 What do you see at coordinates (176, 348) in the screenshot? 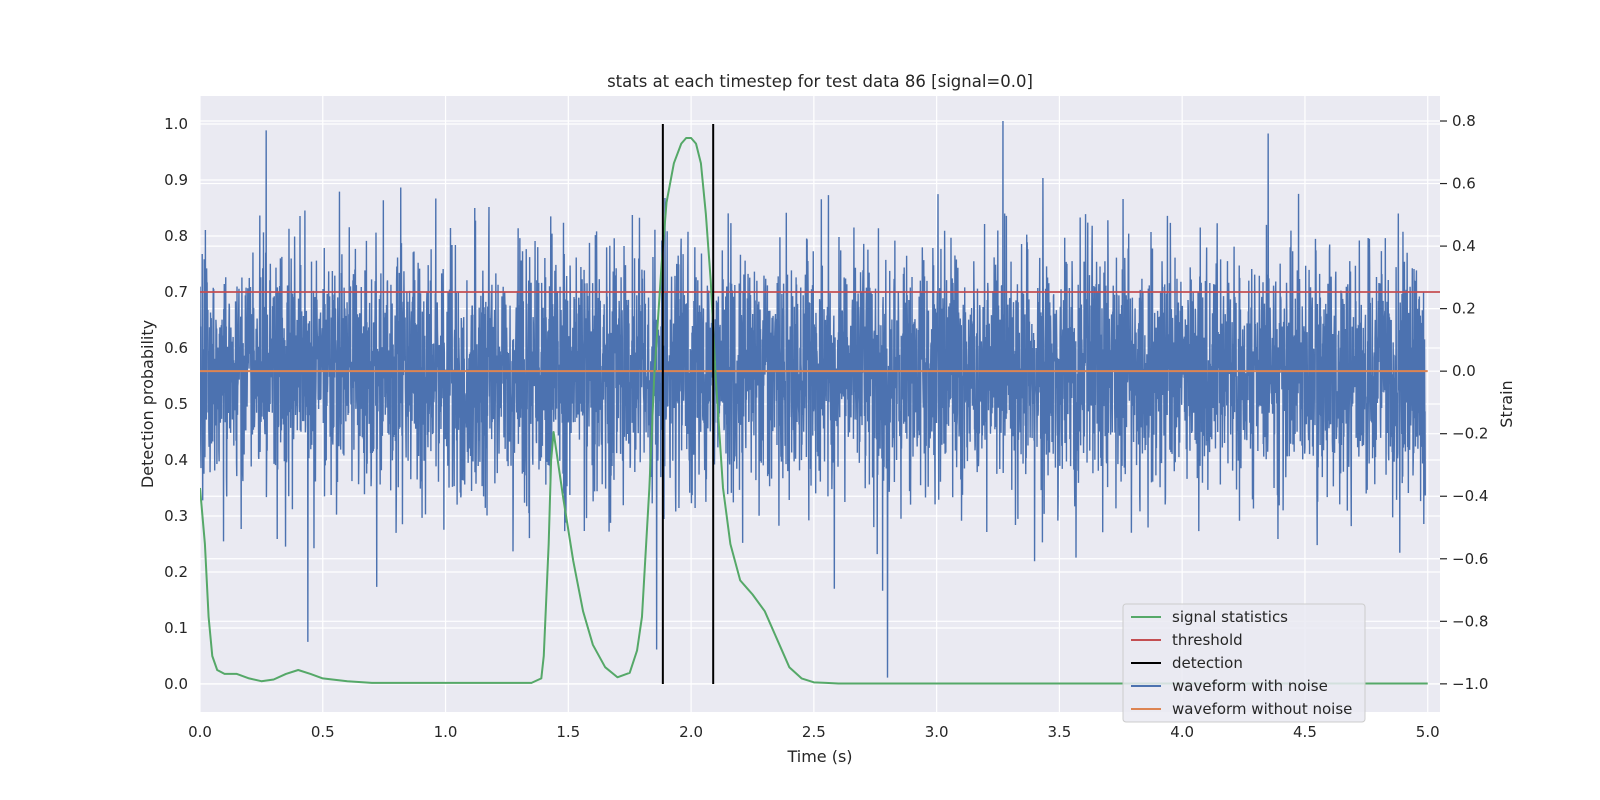
I see `y-left-tick-label: 0.6` at bounding box center [176, 348].